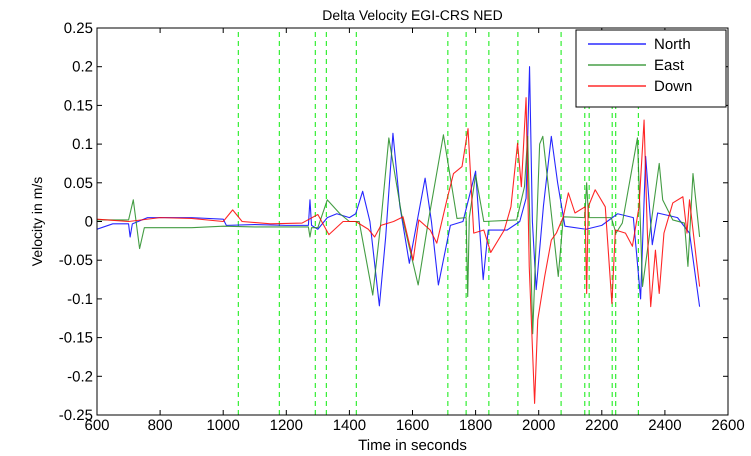 The image size is (751, 456). I want to click on x-tick-label: 1400, so click(349, 425).